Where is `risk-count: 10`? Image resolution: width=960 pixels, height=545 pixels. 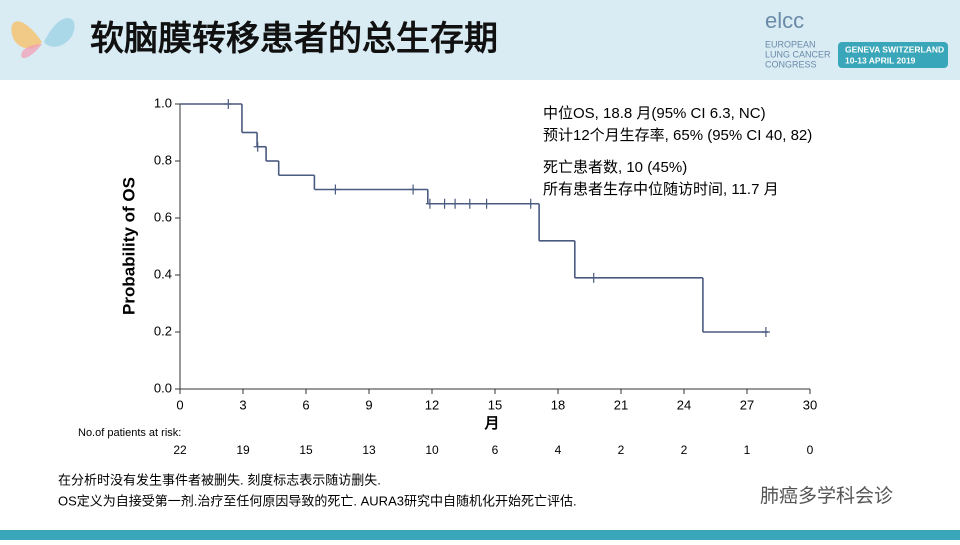
risk-count: 10 is located at coordinates (432, 450).